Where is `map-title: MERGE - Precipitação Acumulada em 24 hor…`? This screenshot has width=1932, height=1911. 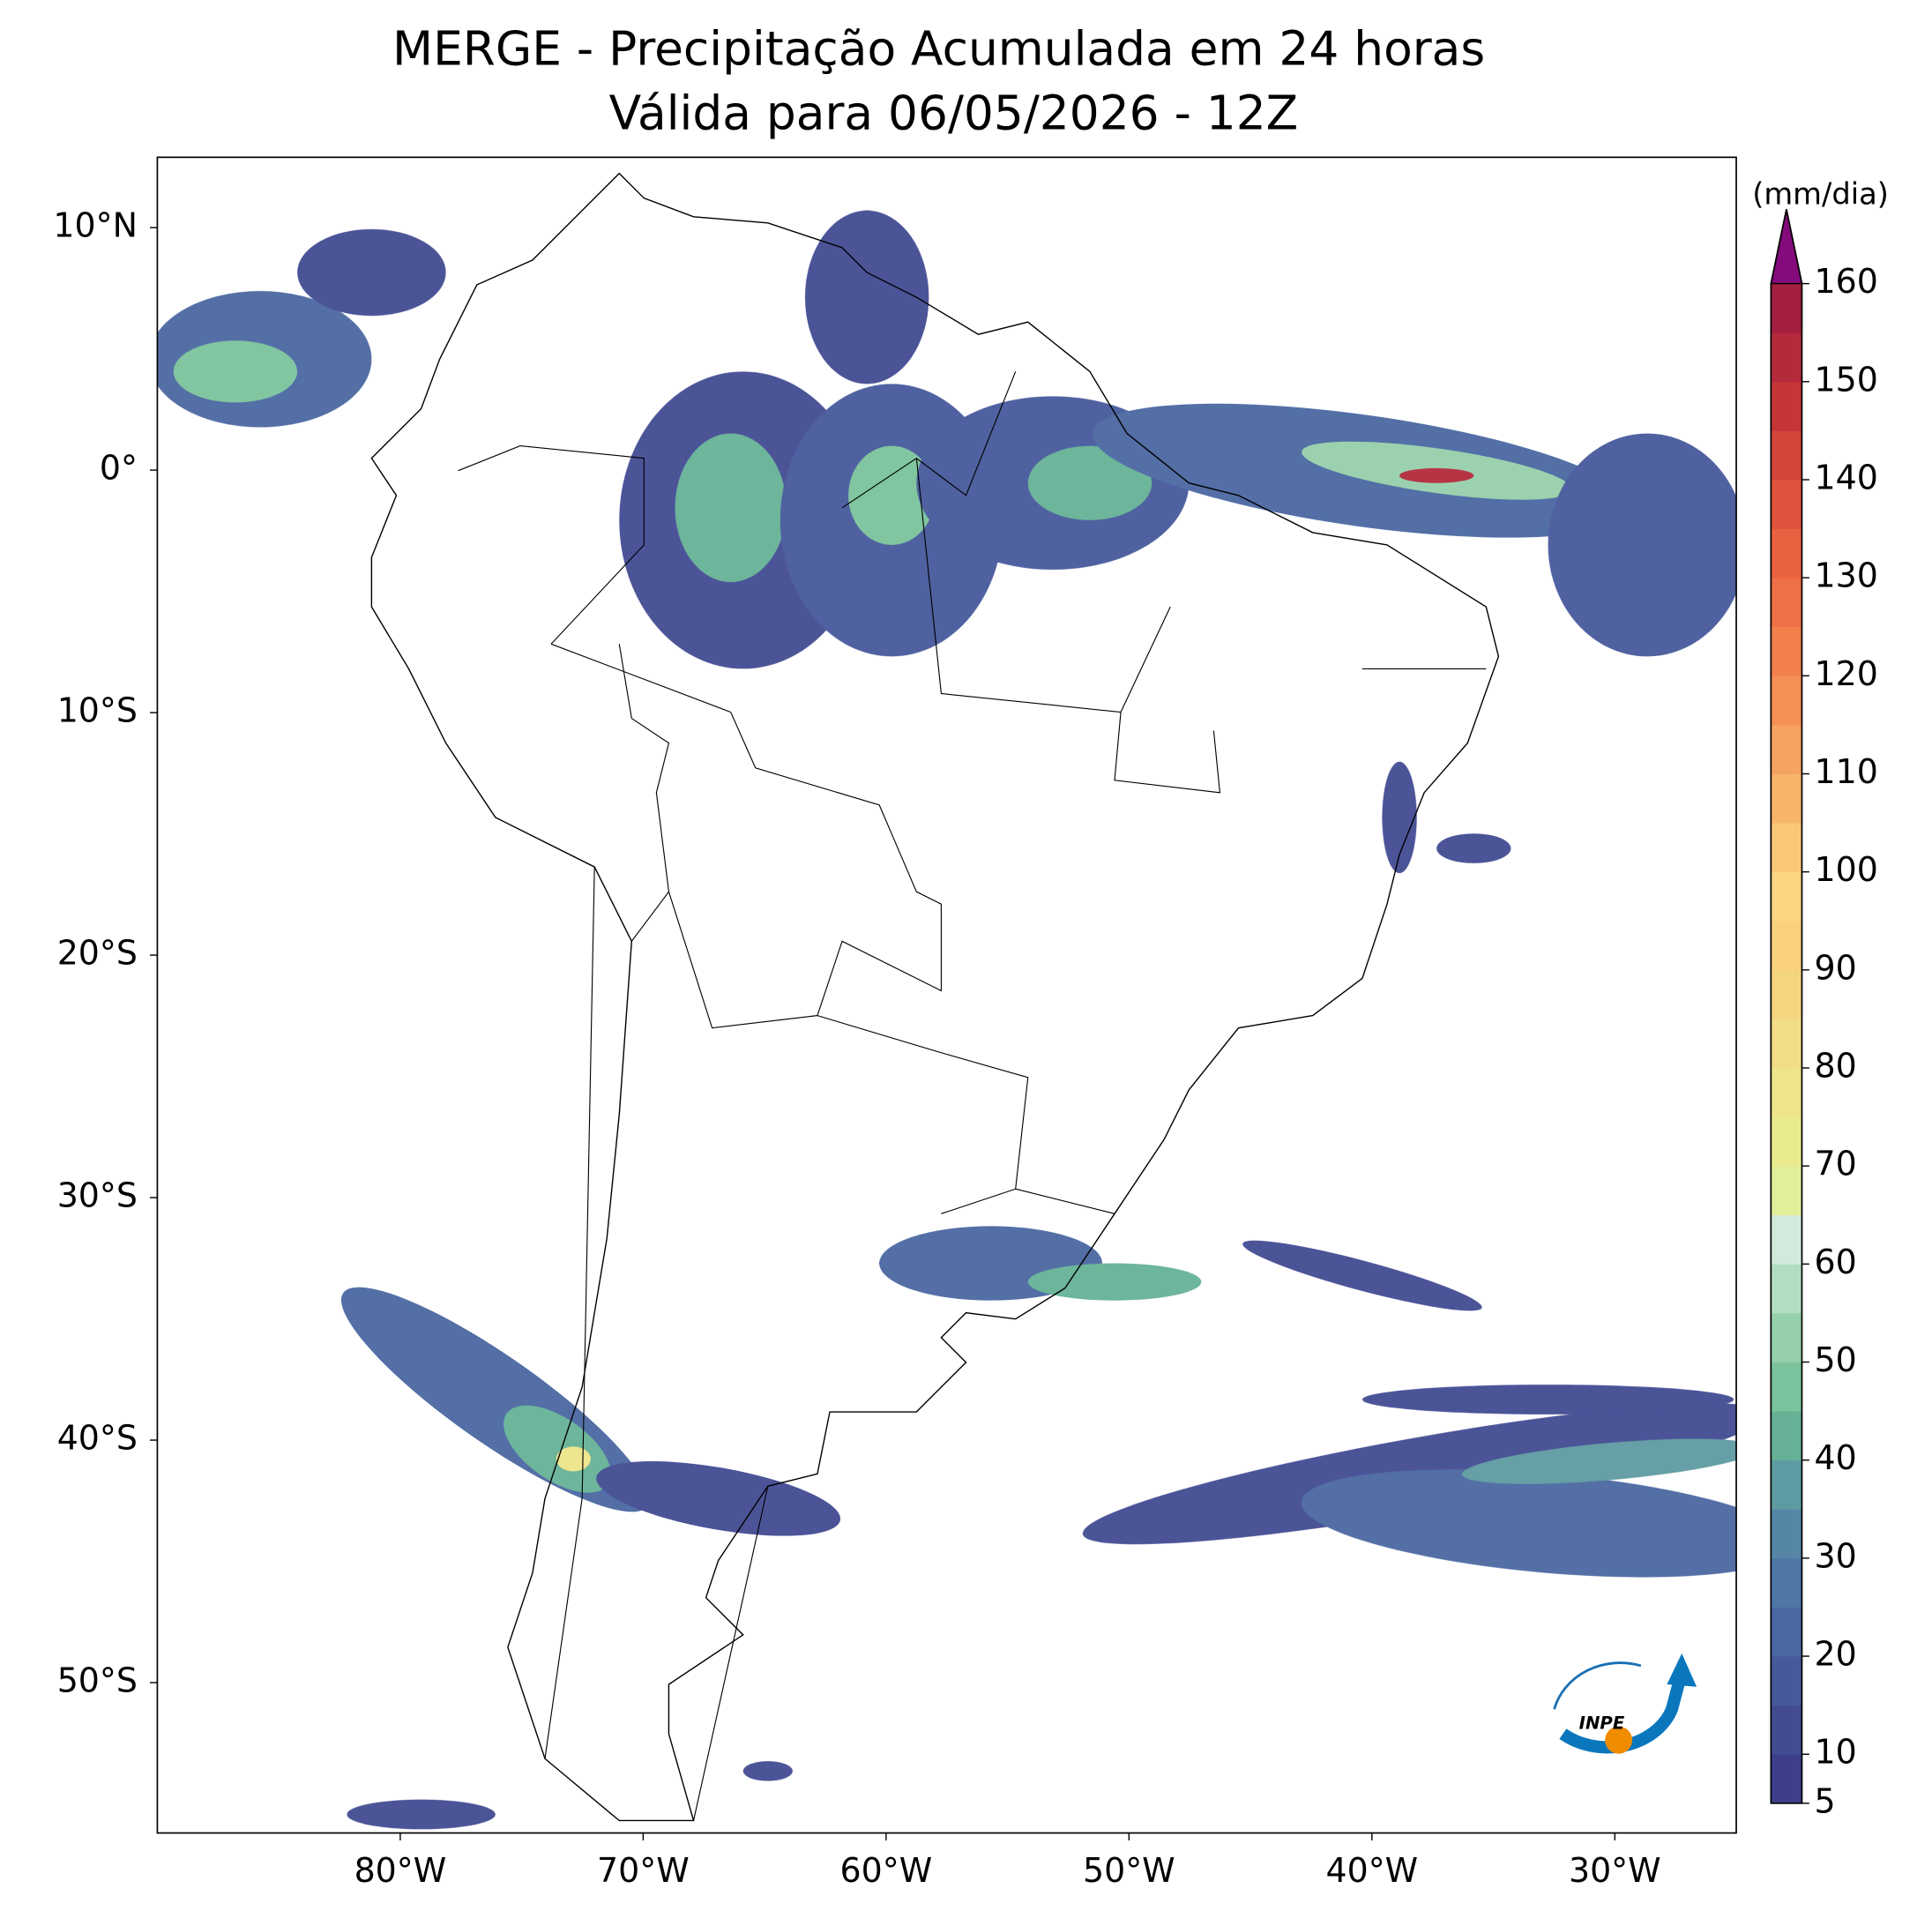
map-title: MERGE - Precipitação Acumulada em 24 hor… is located at coordinates (939, 49).